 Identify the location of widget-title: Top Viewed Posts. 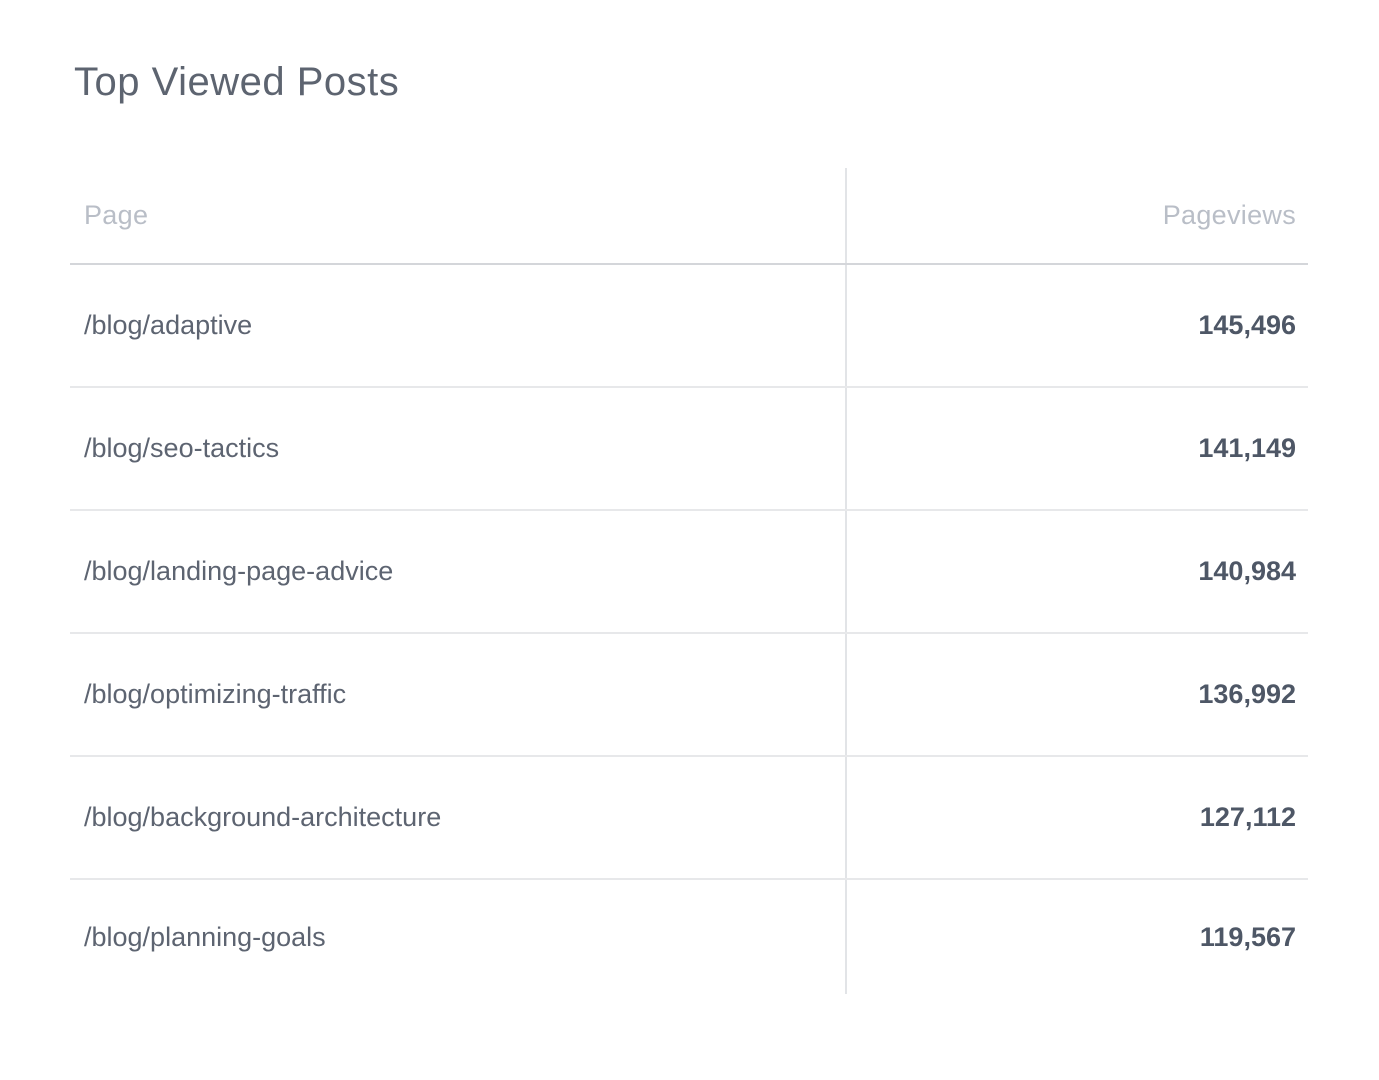
(237, 82).